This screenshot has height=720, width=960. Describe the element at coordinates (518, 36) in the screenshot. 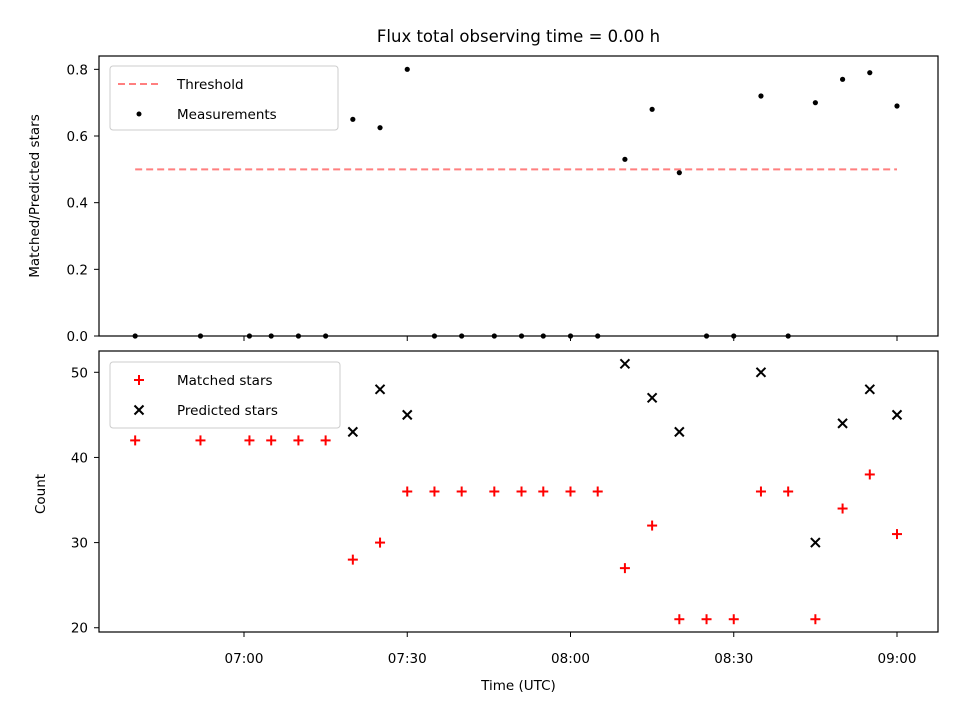

I see `chart-title: Flux total observing time = 0.00 h` at that location.